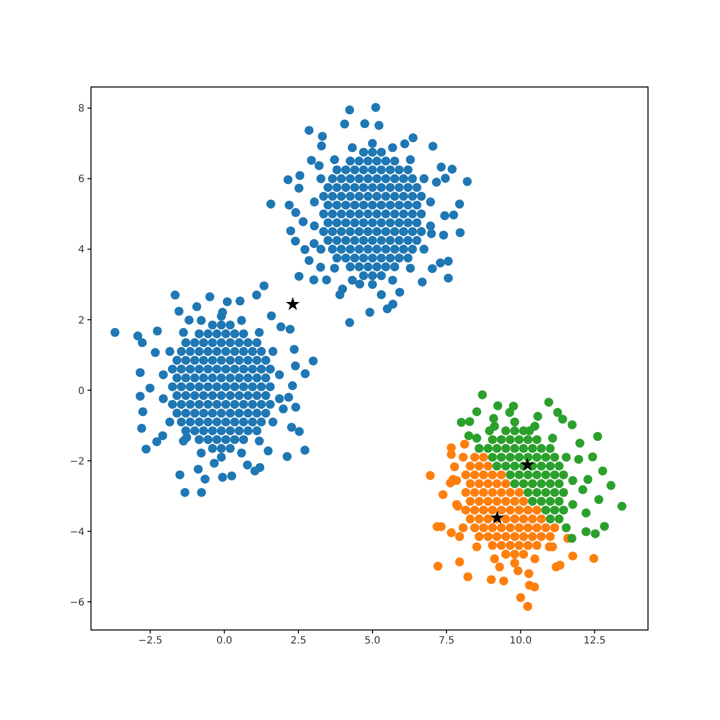 The width and height of the screenshot is (720, 720). What do you see at coordinates (77, 602) in the screenshot?
I see `y-tick-label: −6` at bounding box center [77, 602].